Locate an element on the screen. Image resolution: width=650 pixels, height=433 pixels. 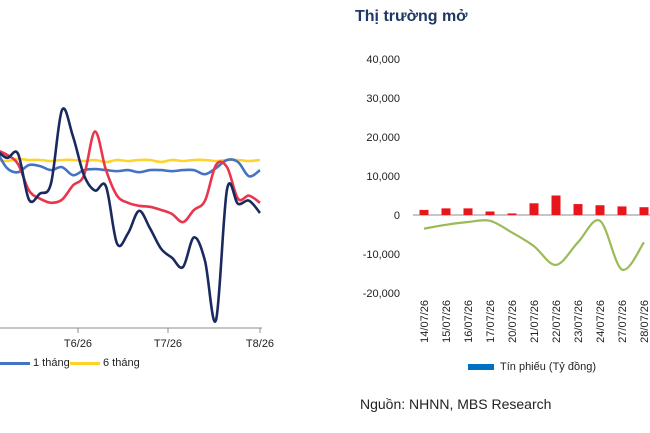
x-tick-label: T6/26 is located at coordinates (78, 344).